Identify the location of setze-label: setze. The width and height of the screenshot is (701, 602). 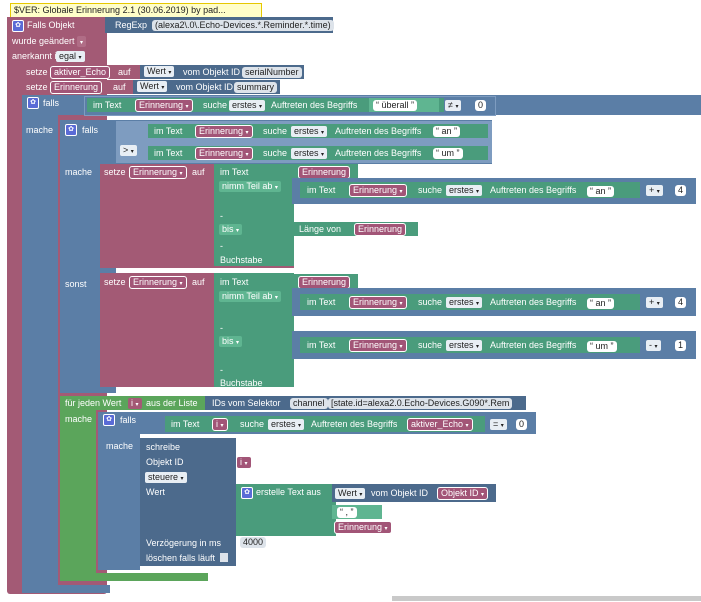
(37, 72).